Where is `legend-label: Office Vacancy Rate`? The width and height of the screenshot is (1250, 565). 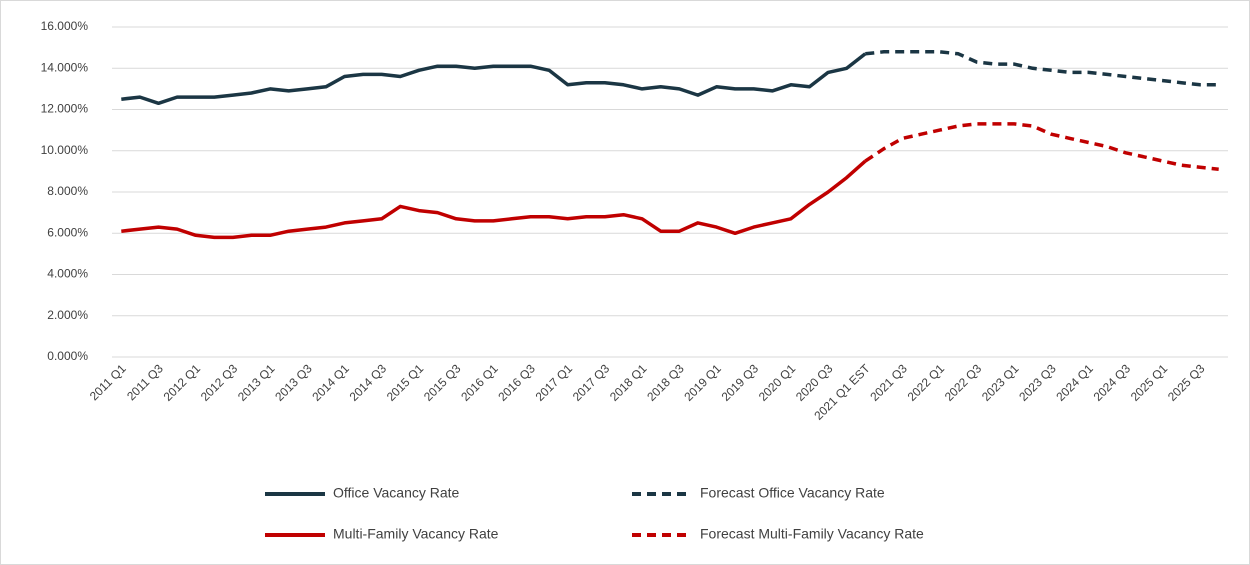 legend-label: Office Vacancy Rate is located at coordinates (396, 493).